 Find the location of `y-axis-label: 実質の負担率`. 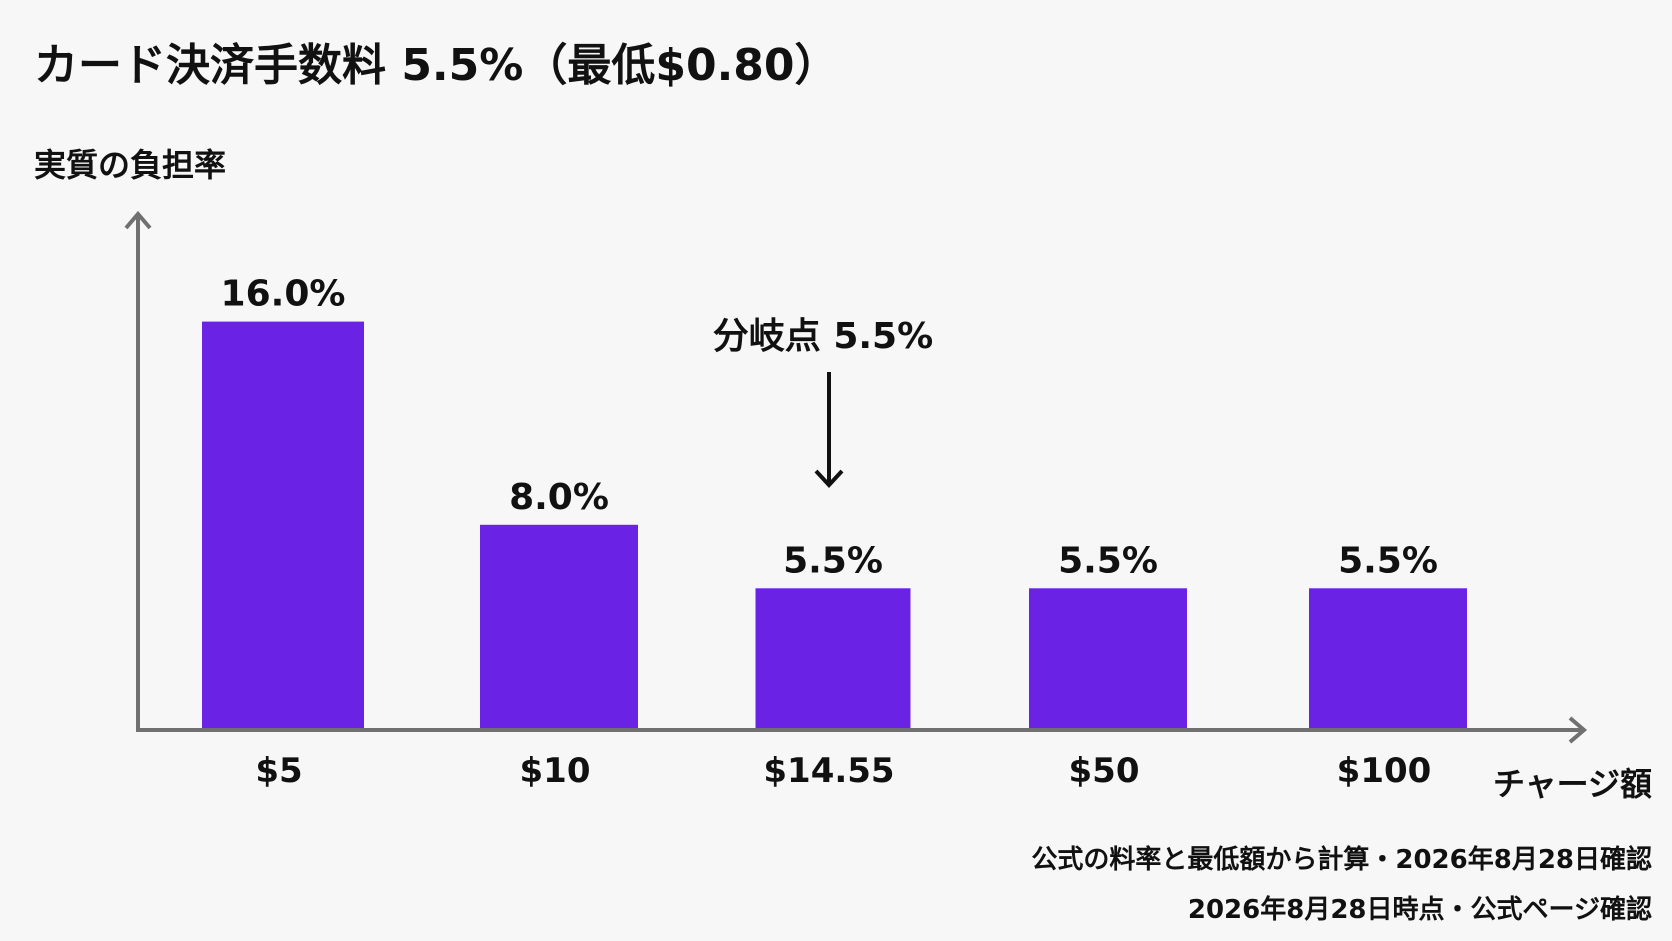

y-axis-label: 実質の負担率 is located at coordinates (130, 165).